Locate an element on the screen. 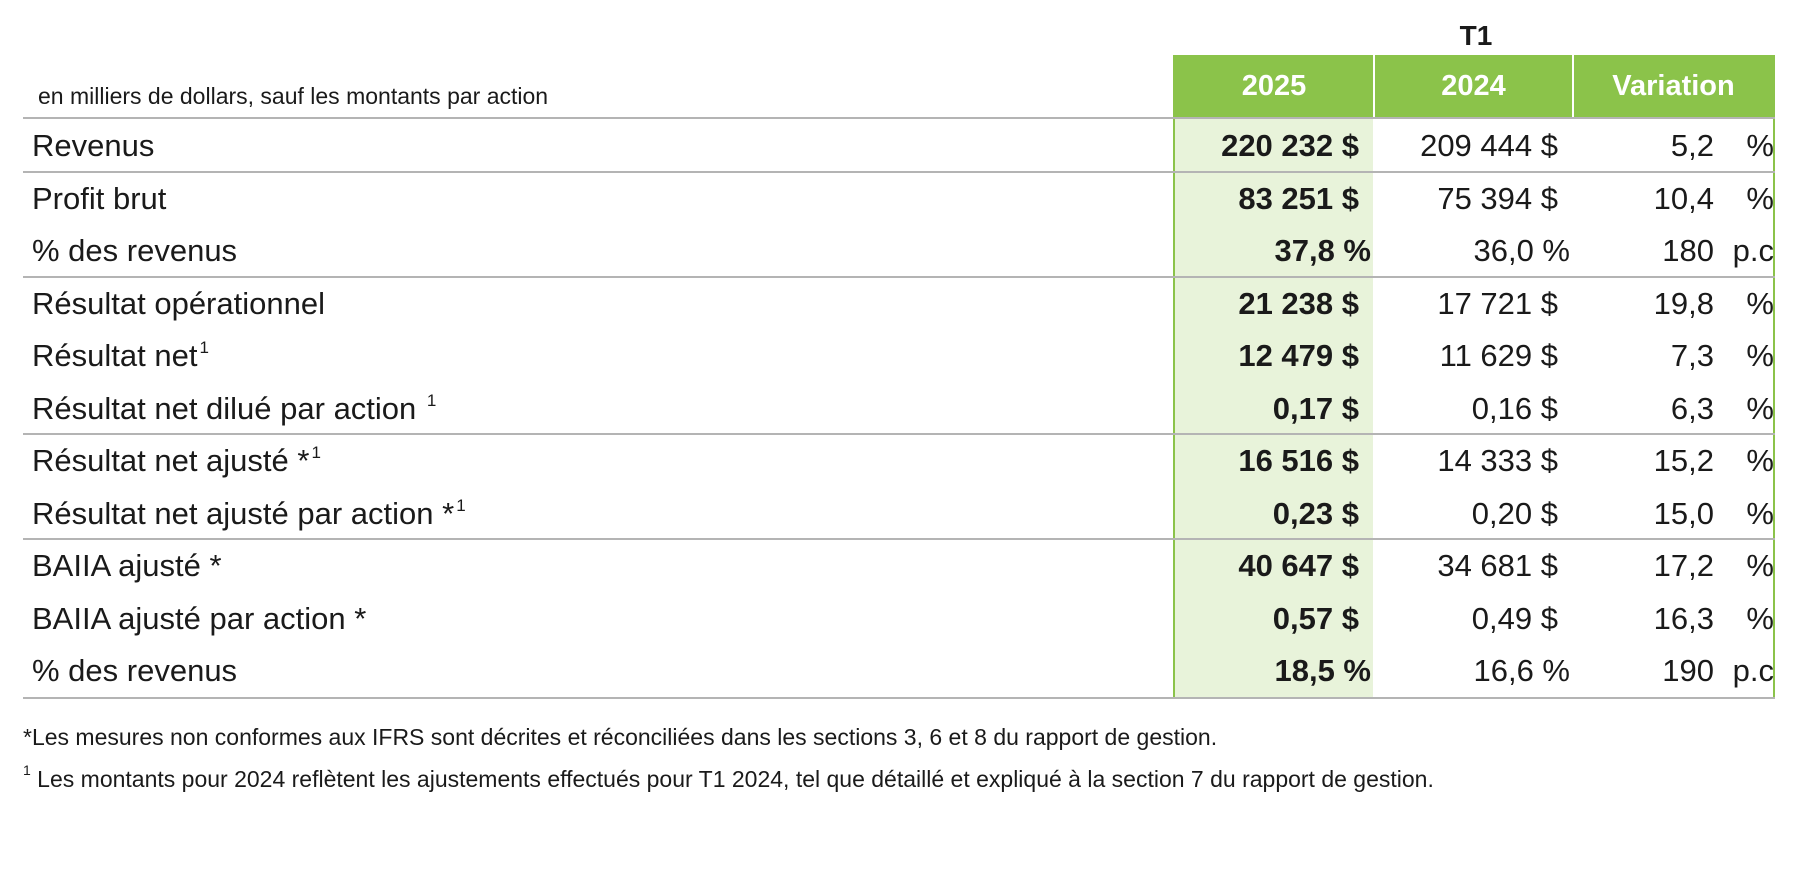 This screenshot has width=1800, height=883. row-label-text: BAIIA ajusté par action * is located at coordinates (199, 618).